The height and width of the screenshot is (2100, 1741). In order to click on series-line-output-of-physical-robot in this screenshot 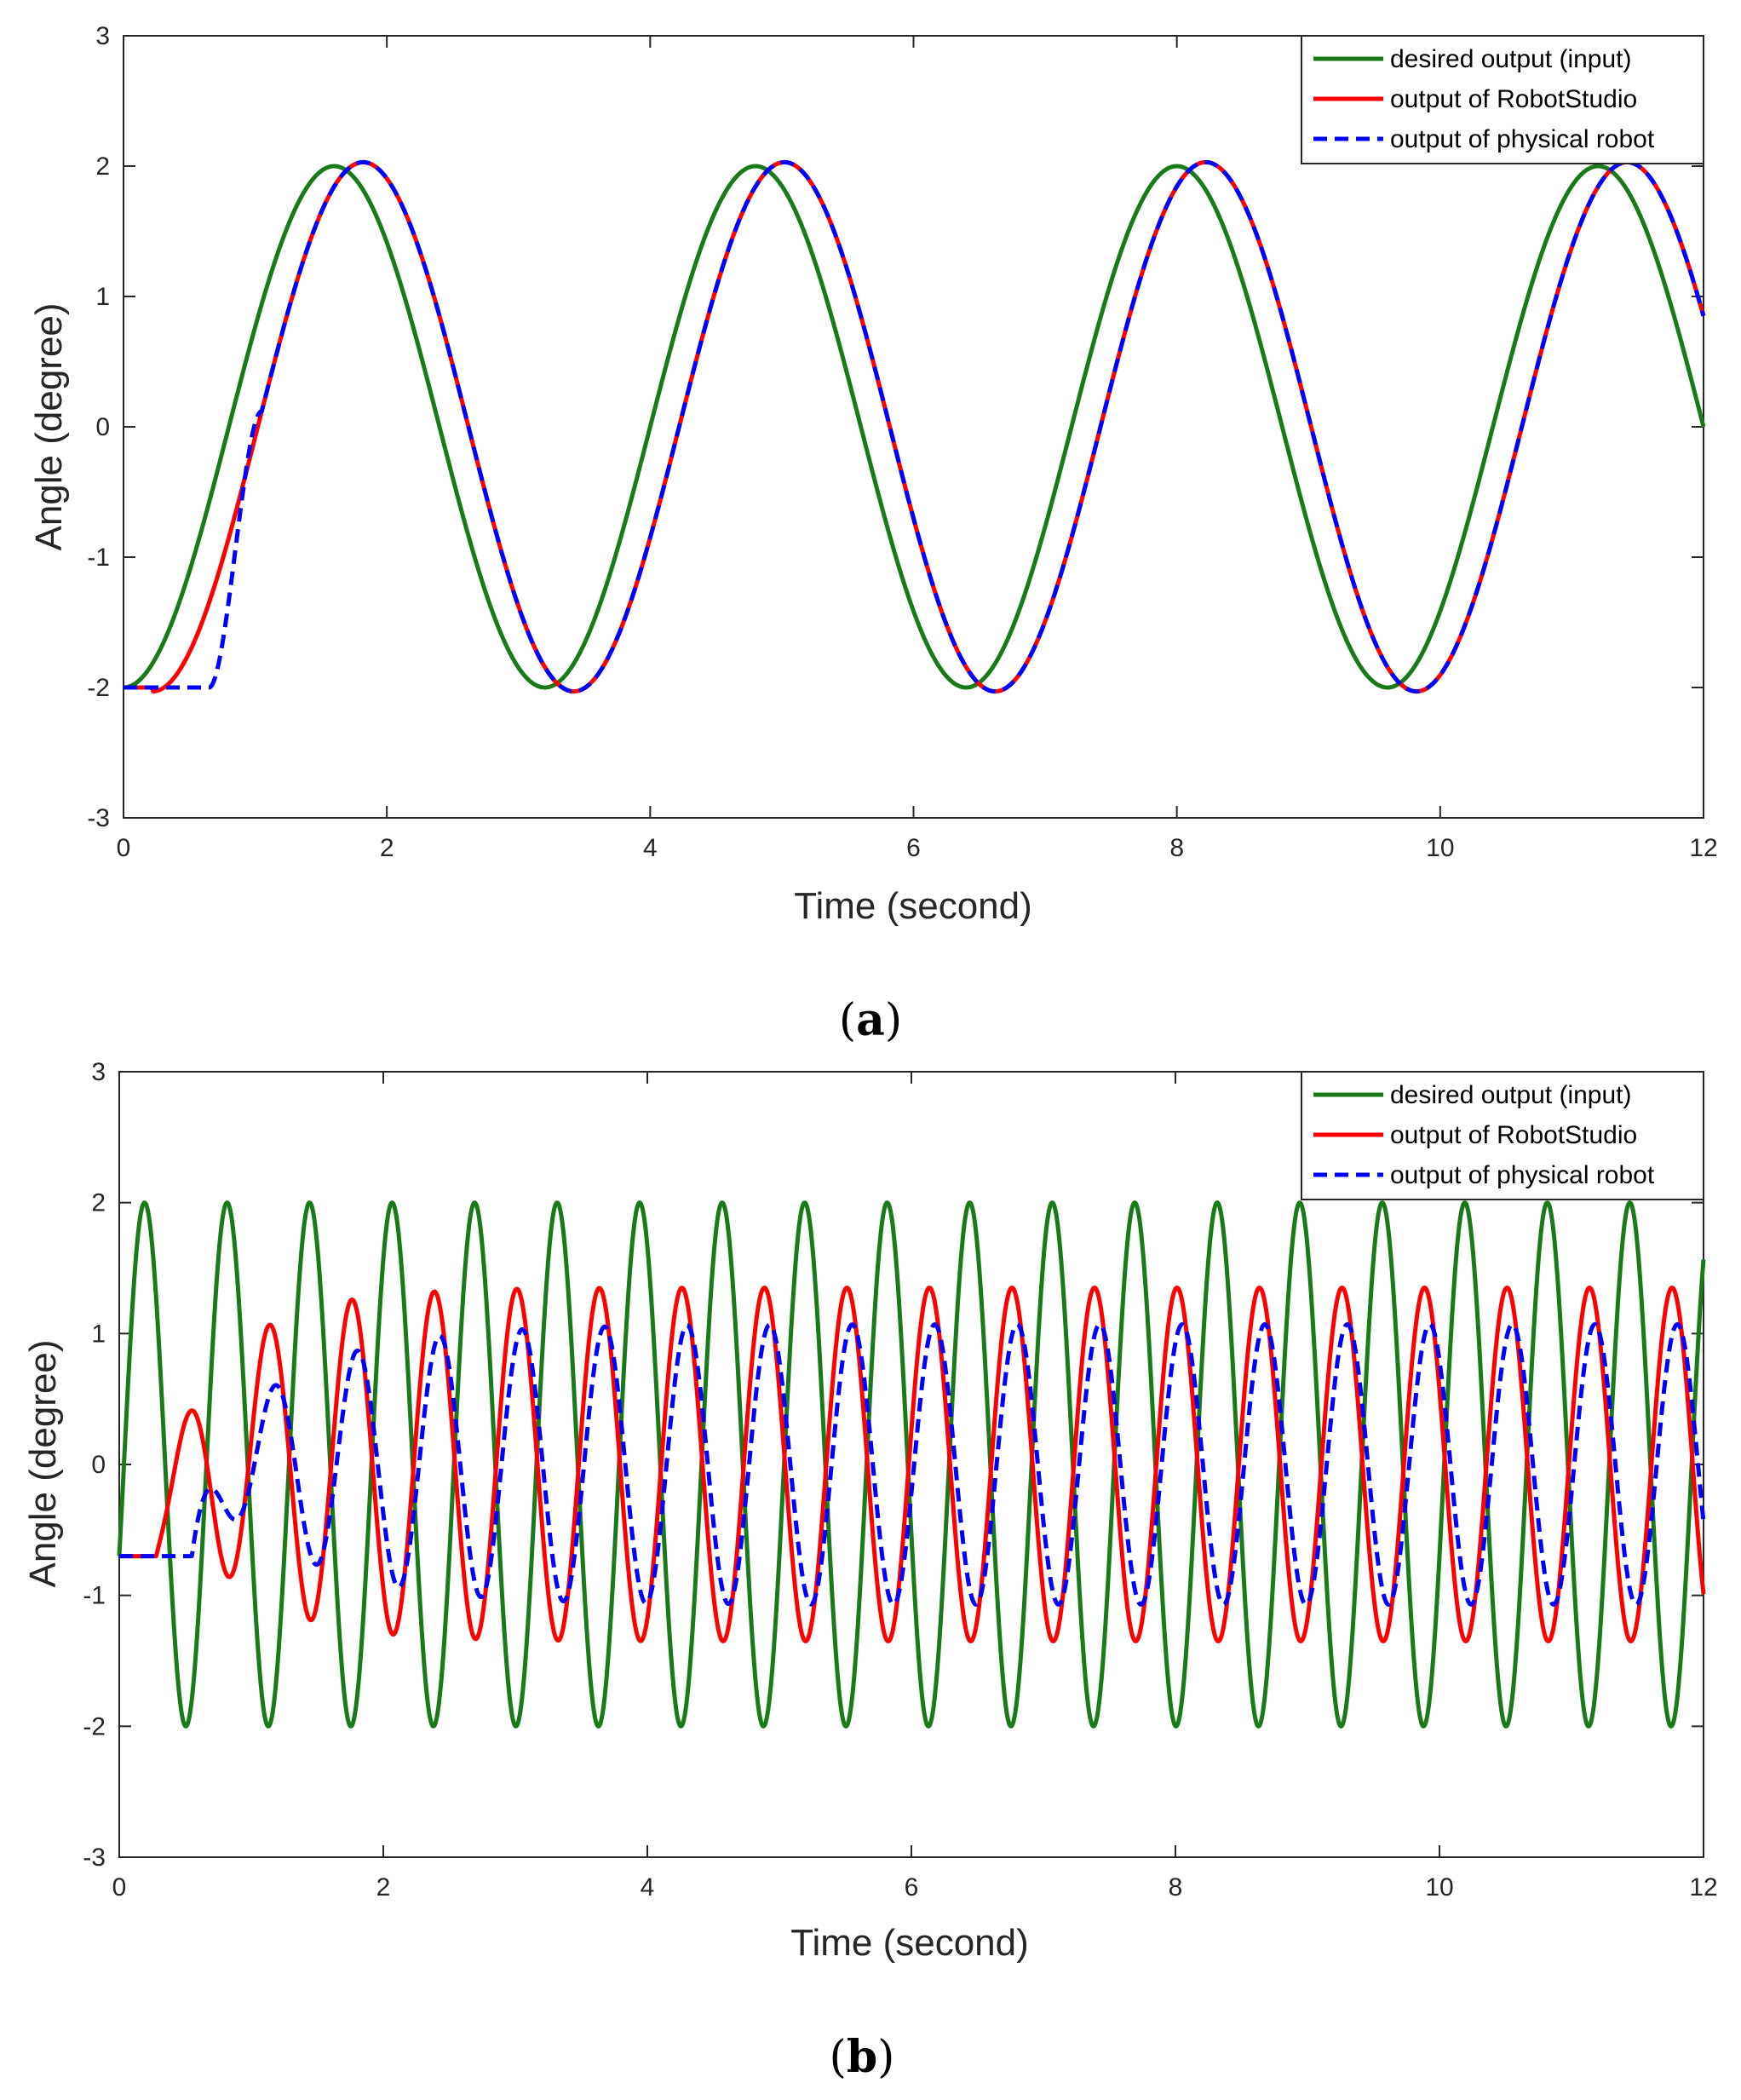, I will do `click(911, 1464)`.